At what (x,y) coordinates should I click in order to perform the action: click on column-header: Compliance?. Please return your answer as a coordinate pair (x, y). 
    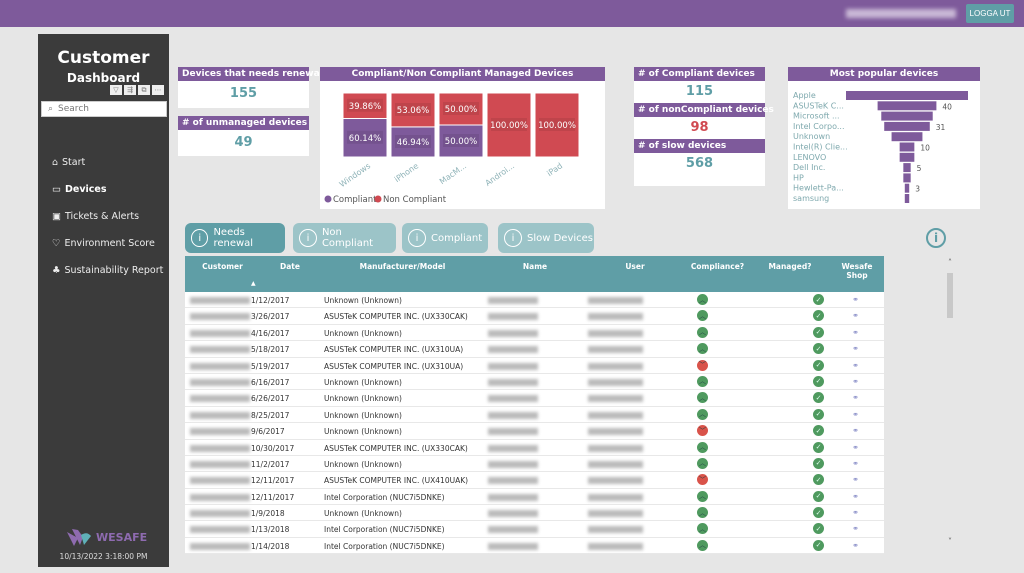
    Looking at the image, I should click on (717, 266).